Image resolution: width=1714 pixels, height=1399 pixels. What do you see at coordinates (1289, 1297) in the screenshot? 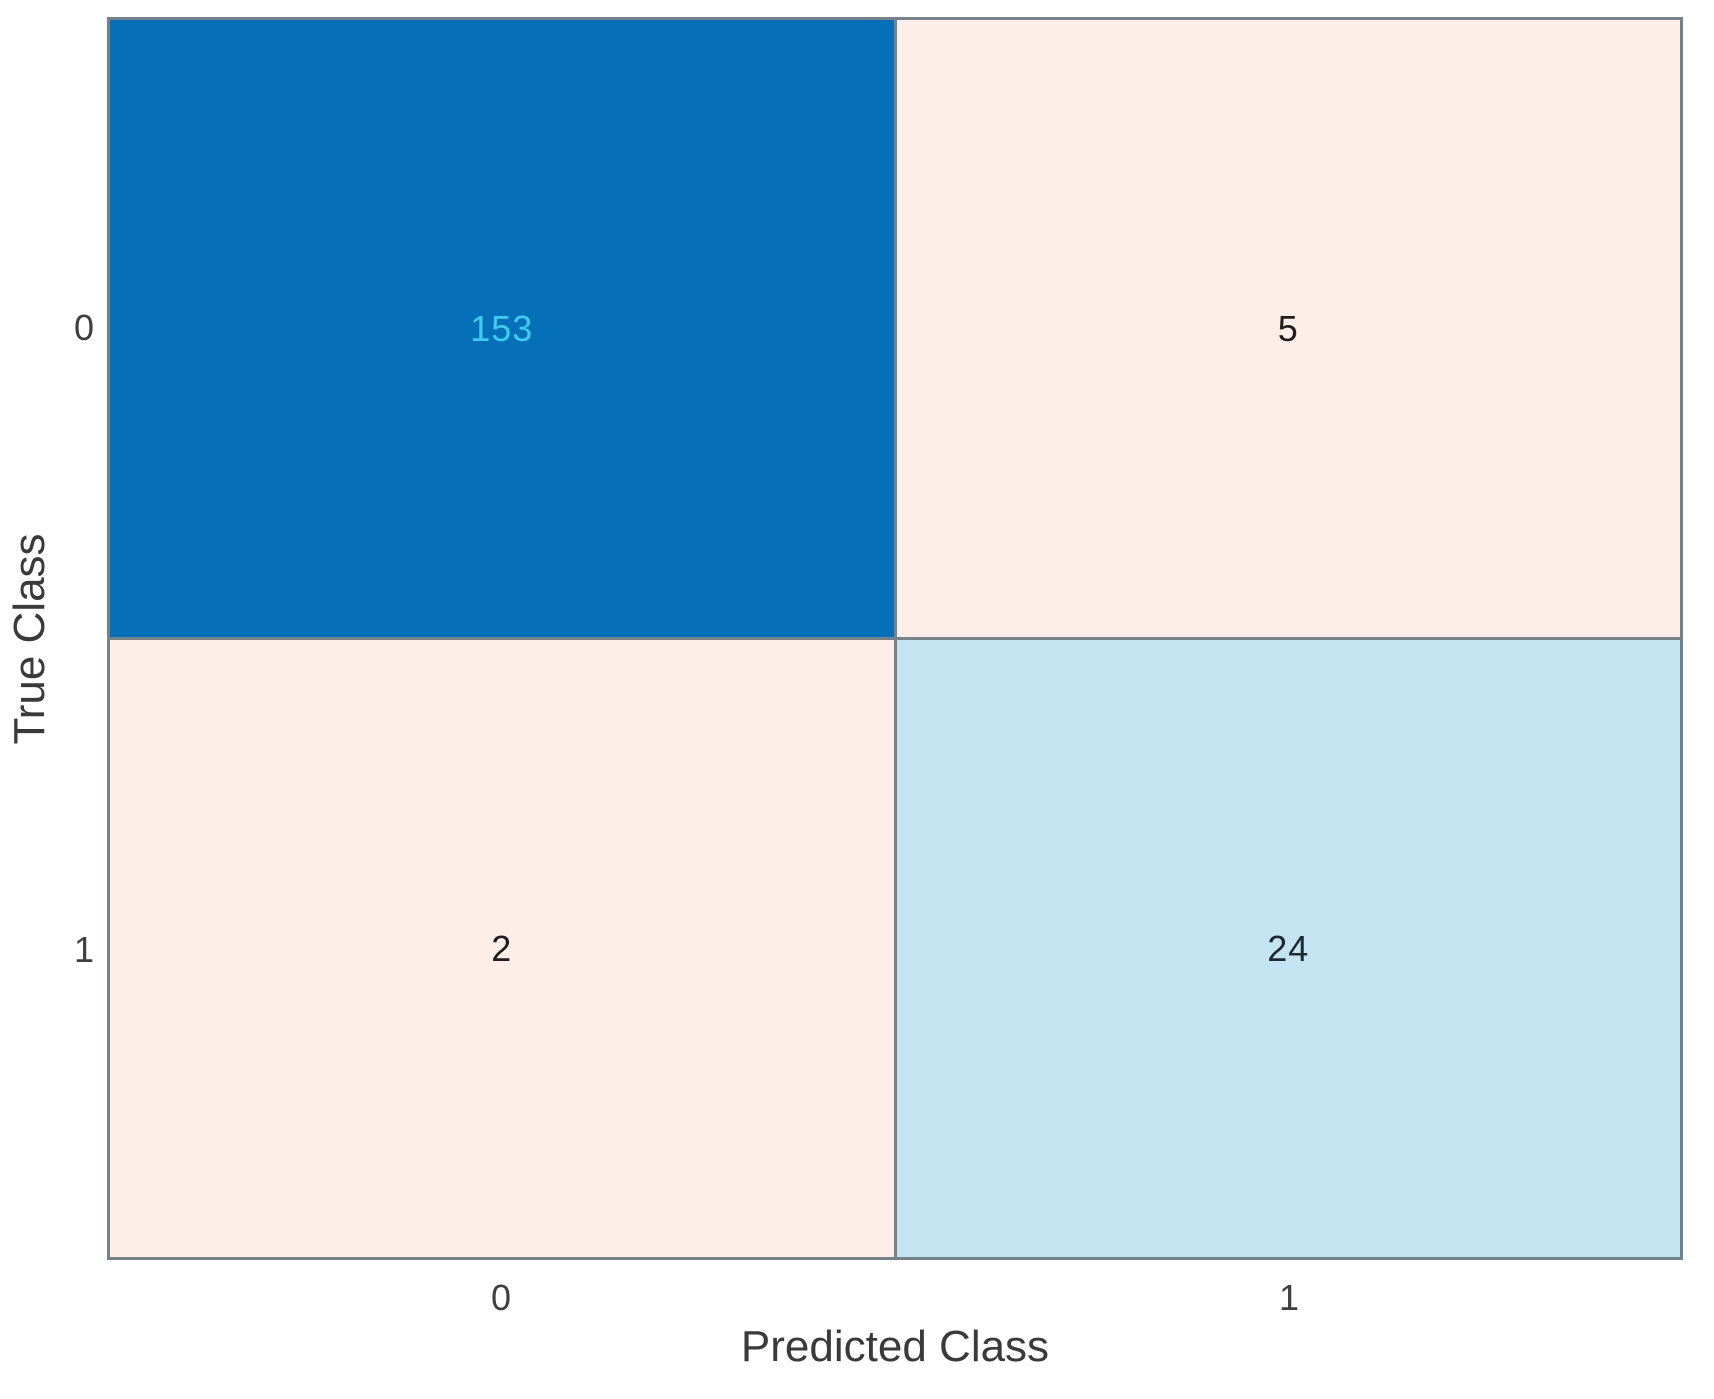
I see `x-tick-label-1: 1` at bounding box center [1289, 1297].